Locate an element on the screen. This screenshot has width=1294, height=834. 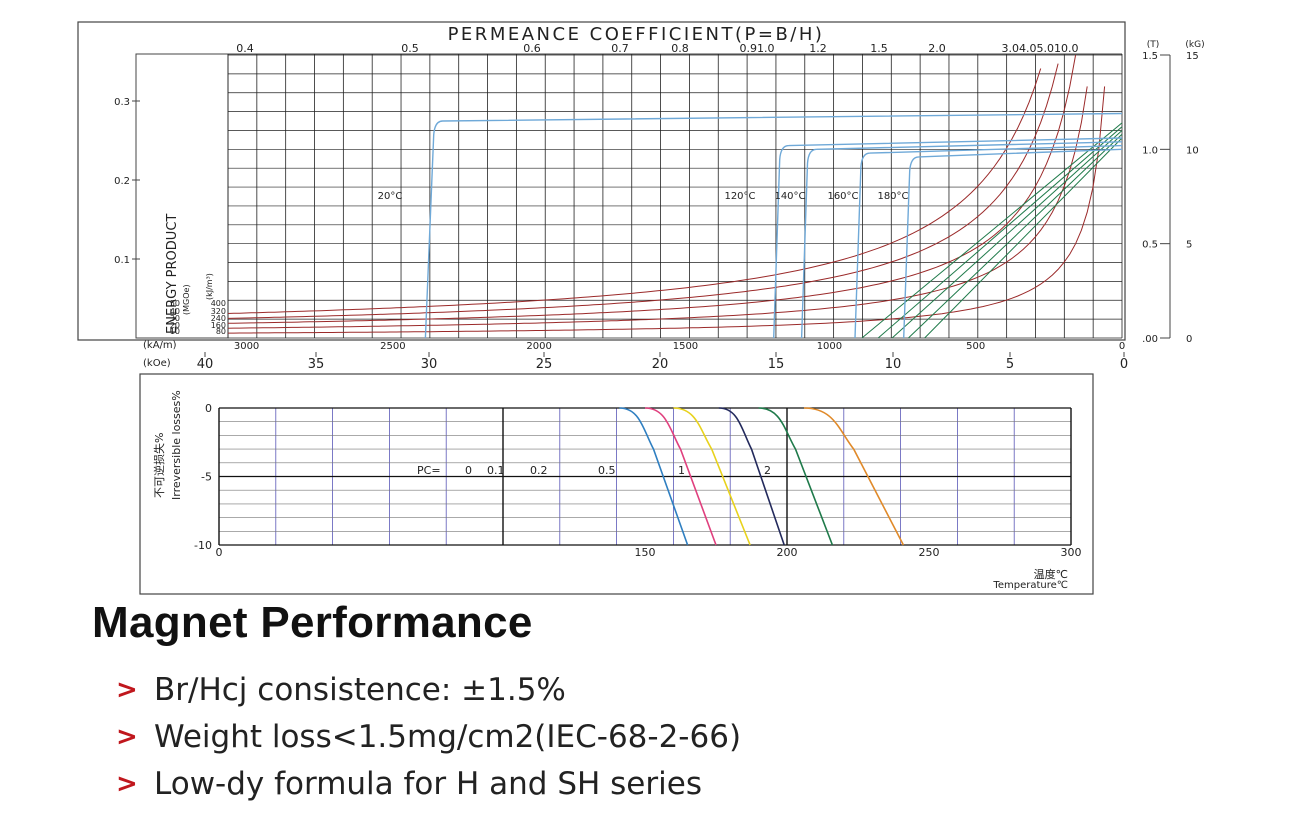
energy-value-mgoe: 20 is located at coordinates (175, 325).